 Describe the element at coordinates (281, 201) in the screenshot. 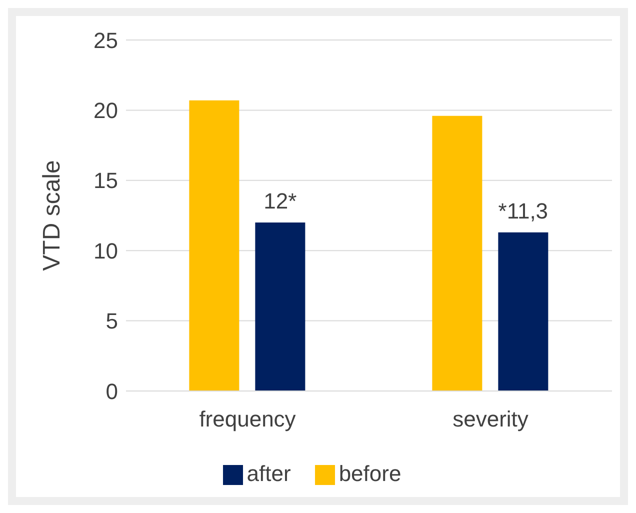

I see `data-label: 12*` at that location.